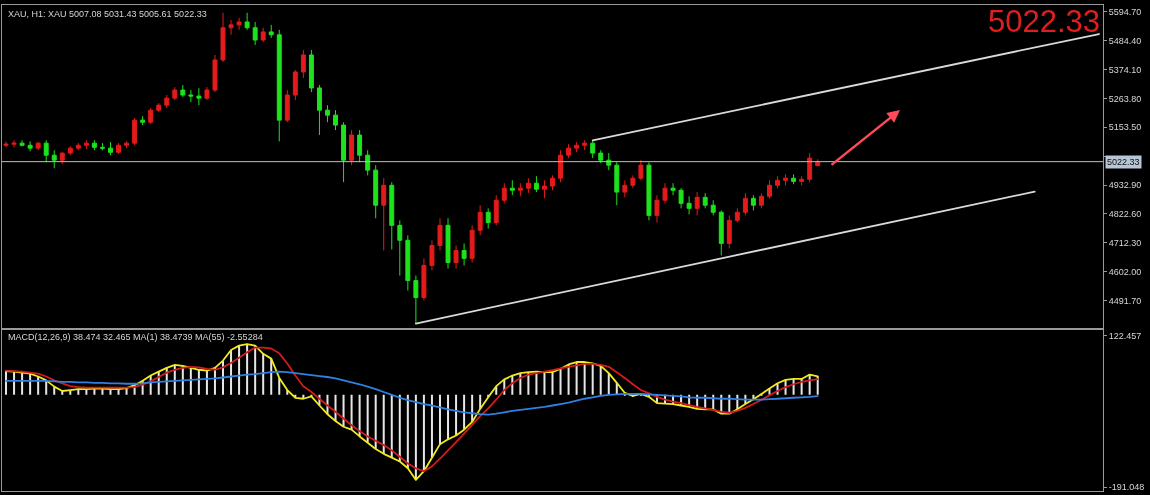  Describe the element at coordinates (1125, 214) in the screenshot. I see `y-tick-label: 4822.60` at that location.